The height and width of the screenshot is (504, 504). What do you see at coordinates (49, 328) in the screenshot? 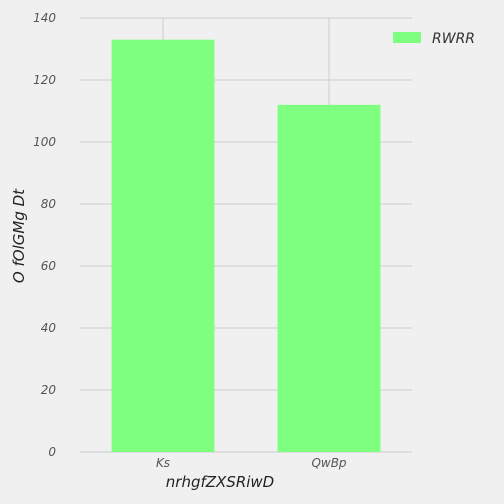
I see `y-tick-label-40: 40` at bounding box center [49, 328].